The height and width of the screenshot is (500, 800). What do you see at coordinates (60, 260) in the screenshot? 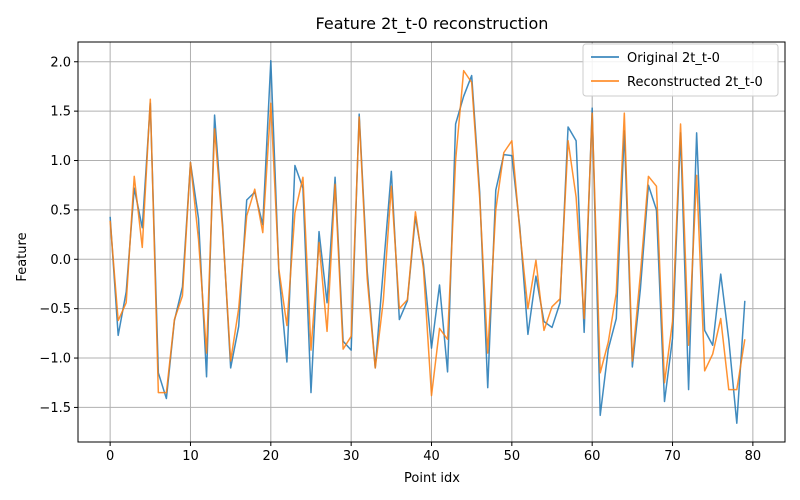
I see `y-tick-label: 0.0` at bounding box center [60, 260].